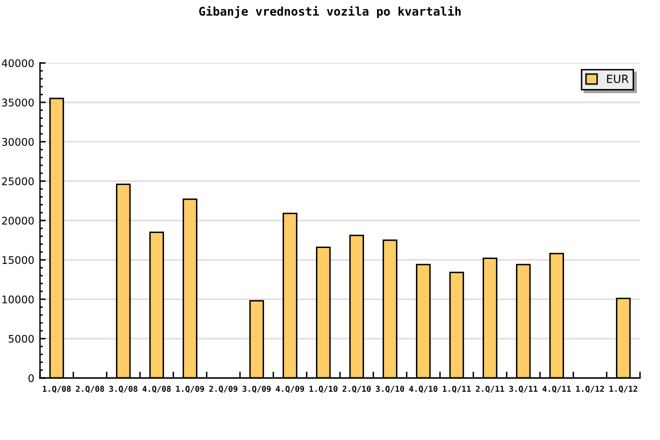  I want to click on x-tick-label: 4.Q/11, so click(556, 389).